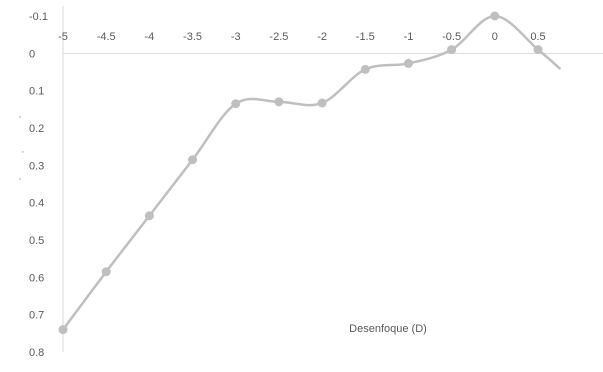  What do you see at coordinates (32, 54) in the screenshot?
I see `y-tick-label: 0` at bounding box center [32, 54].